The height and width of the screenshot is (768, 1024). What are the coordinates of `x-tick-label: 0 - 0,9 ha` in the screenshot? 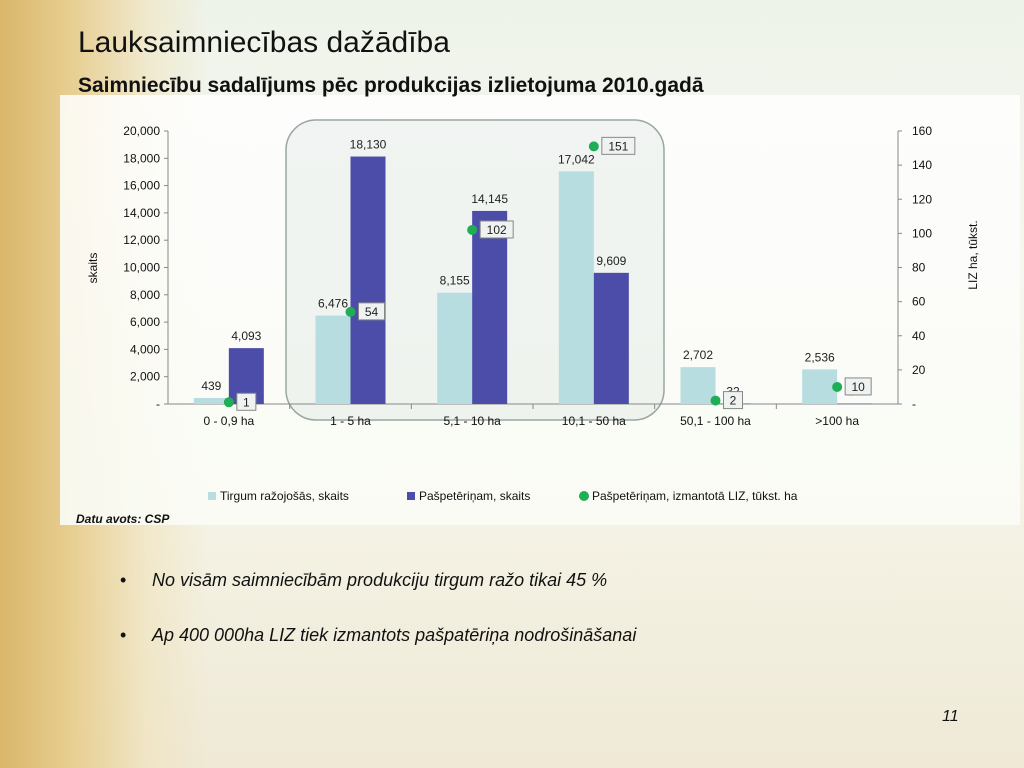 It's located at (228, 421).